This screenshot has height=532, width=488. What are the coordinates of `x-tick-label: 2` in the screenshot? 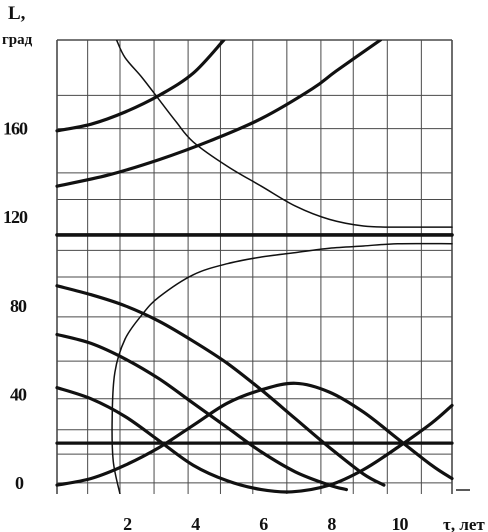 It's located at (127, 523).